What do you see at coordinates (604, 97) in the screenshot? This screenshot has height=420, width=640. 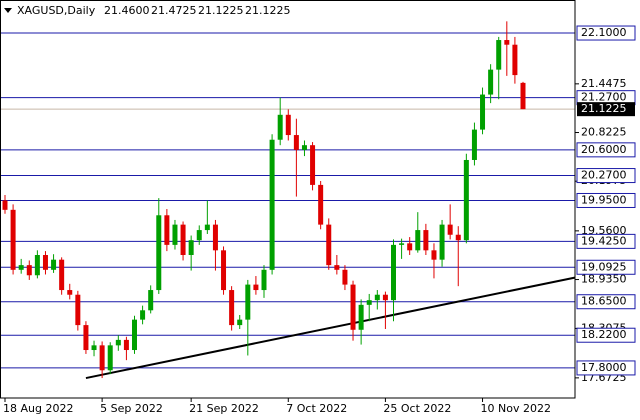 I see `level-label: 21.2700` at bounding box center [604, 97].